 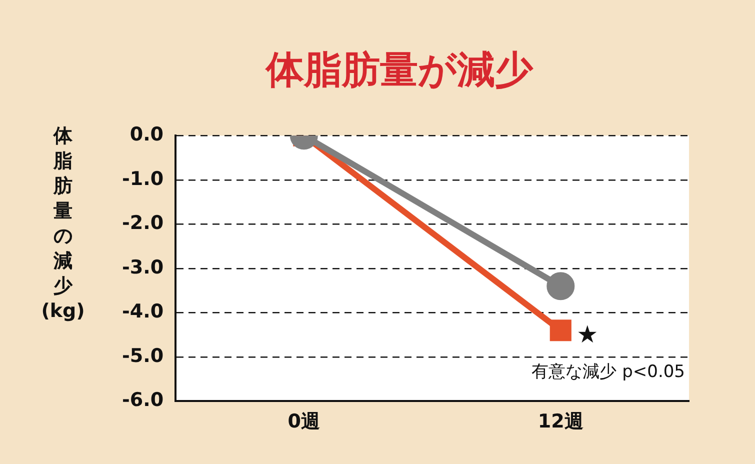 I want to click on annotation: ★, so click(x=587, y=334).